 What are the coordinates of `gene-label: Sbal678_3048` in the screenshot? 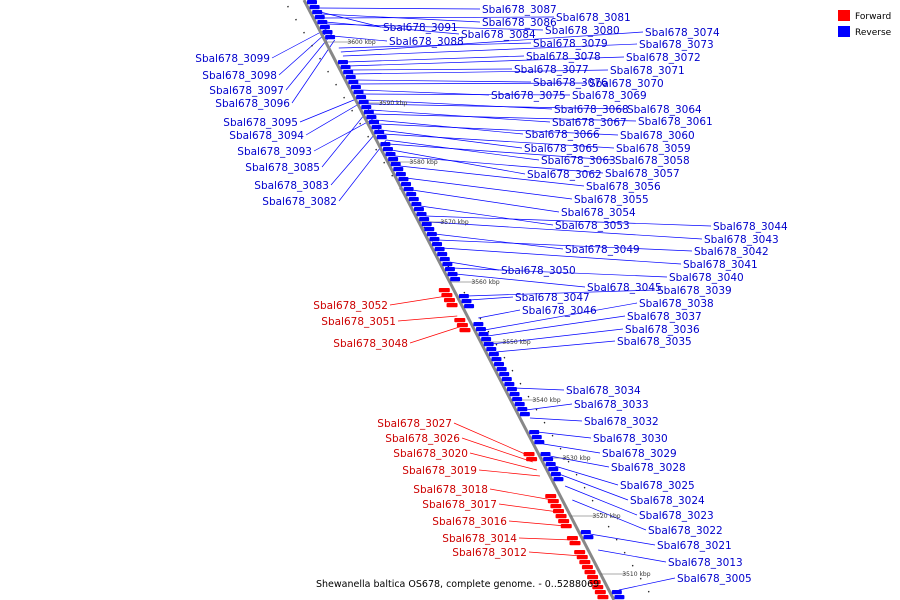 It's located at (370, 344).